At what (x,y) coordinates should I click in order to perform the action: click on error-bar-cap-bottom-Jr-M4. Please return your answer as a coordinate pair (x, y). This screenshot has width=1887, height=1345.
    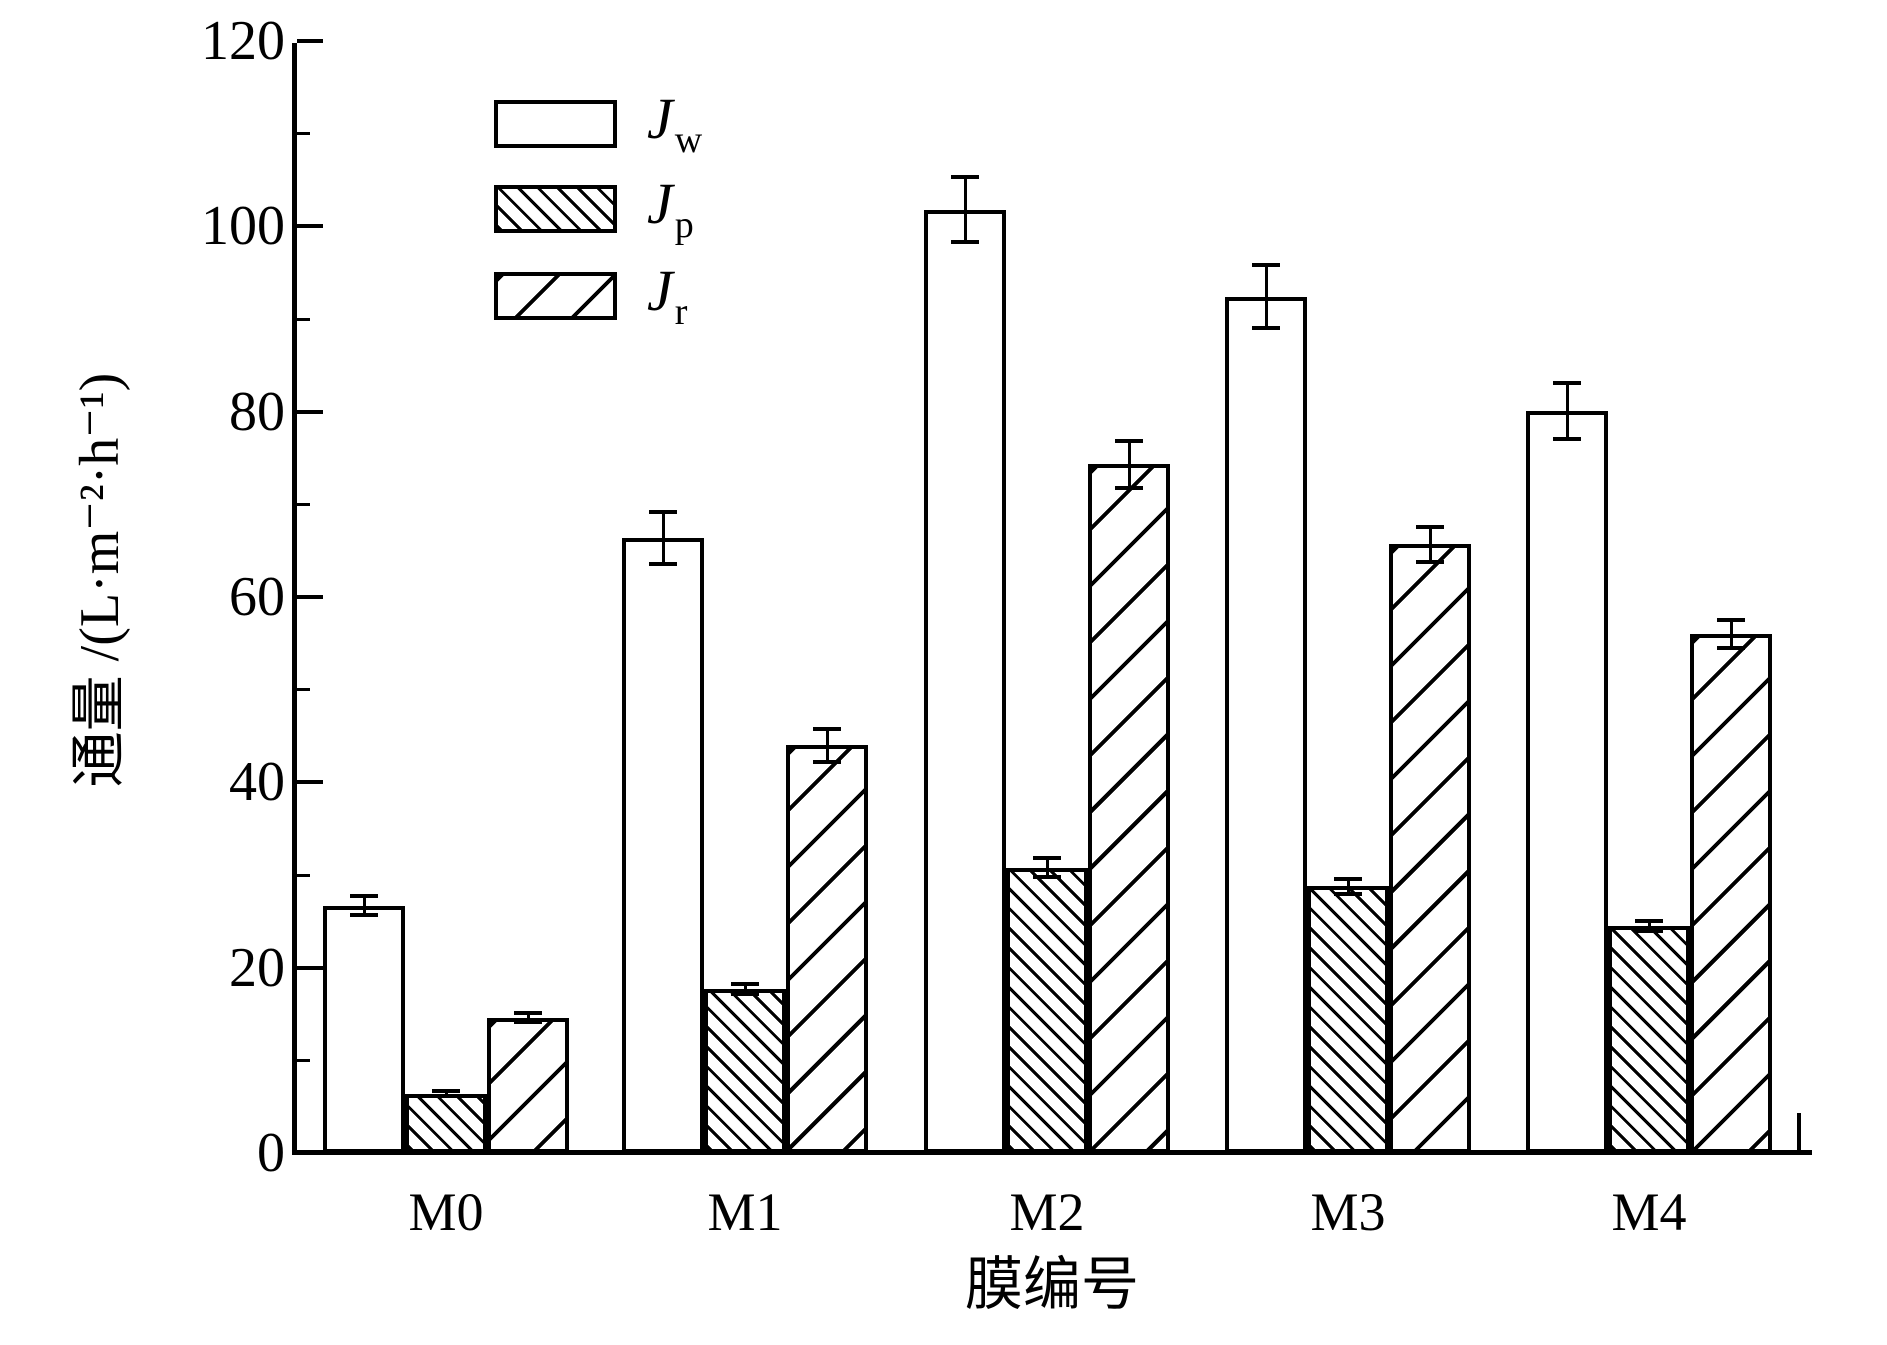
    Looking at the image, I should click on (1731, 647).